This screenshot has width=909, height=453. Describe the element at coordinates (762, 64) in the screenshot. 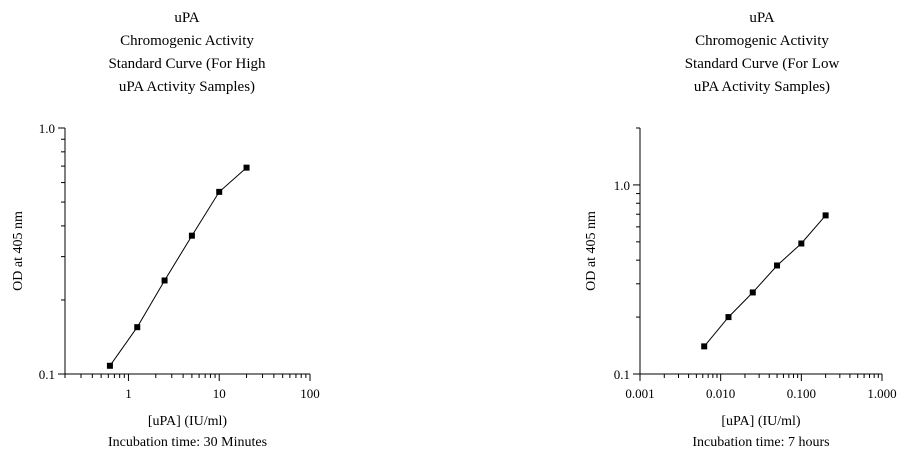

I see `chart-title-line: Standard Curve (For Low` at that location.